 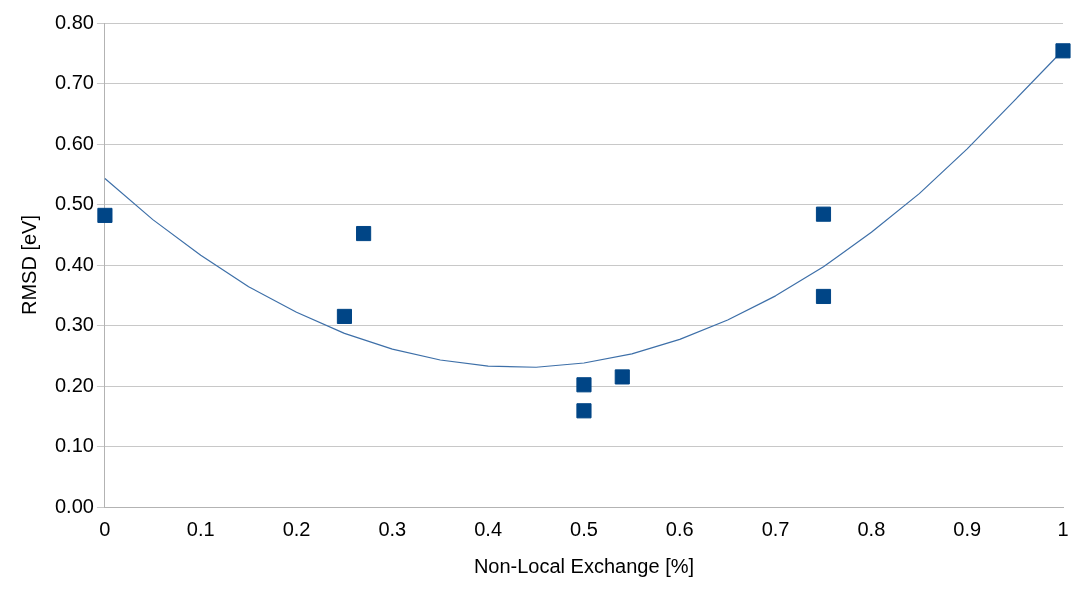 I want to click on x-tick-label: 1, so click(x=1063, y=528).